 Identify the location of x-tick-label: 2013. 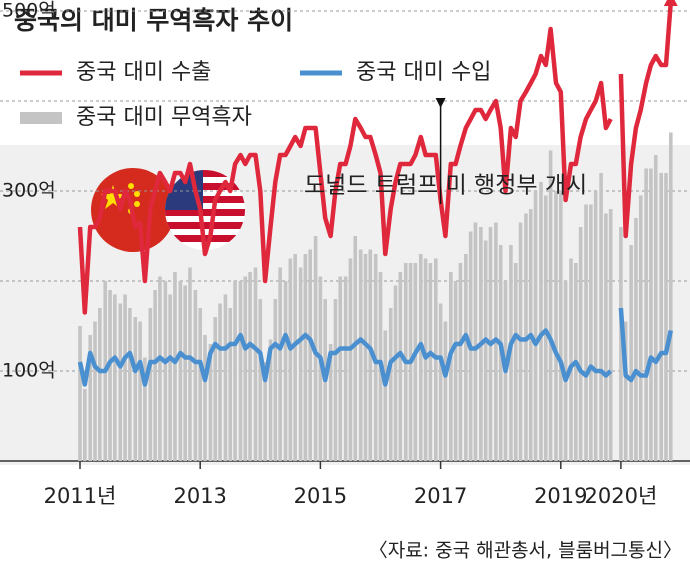
(199, 496).